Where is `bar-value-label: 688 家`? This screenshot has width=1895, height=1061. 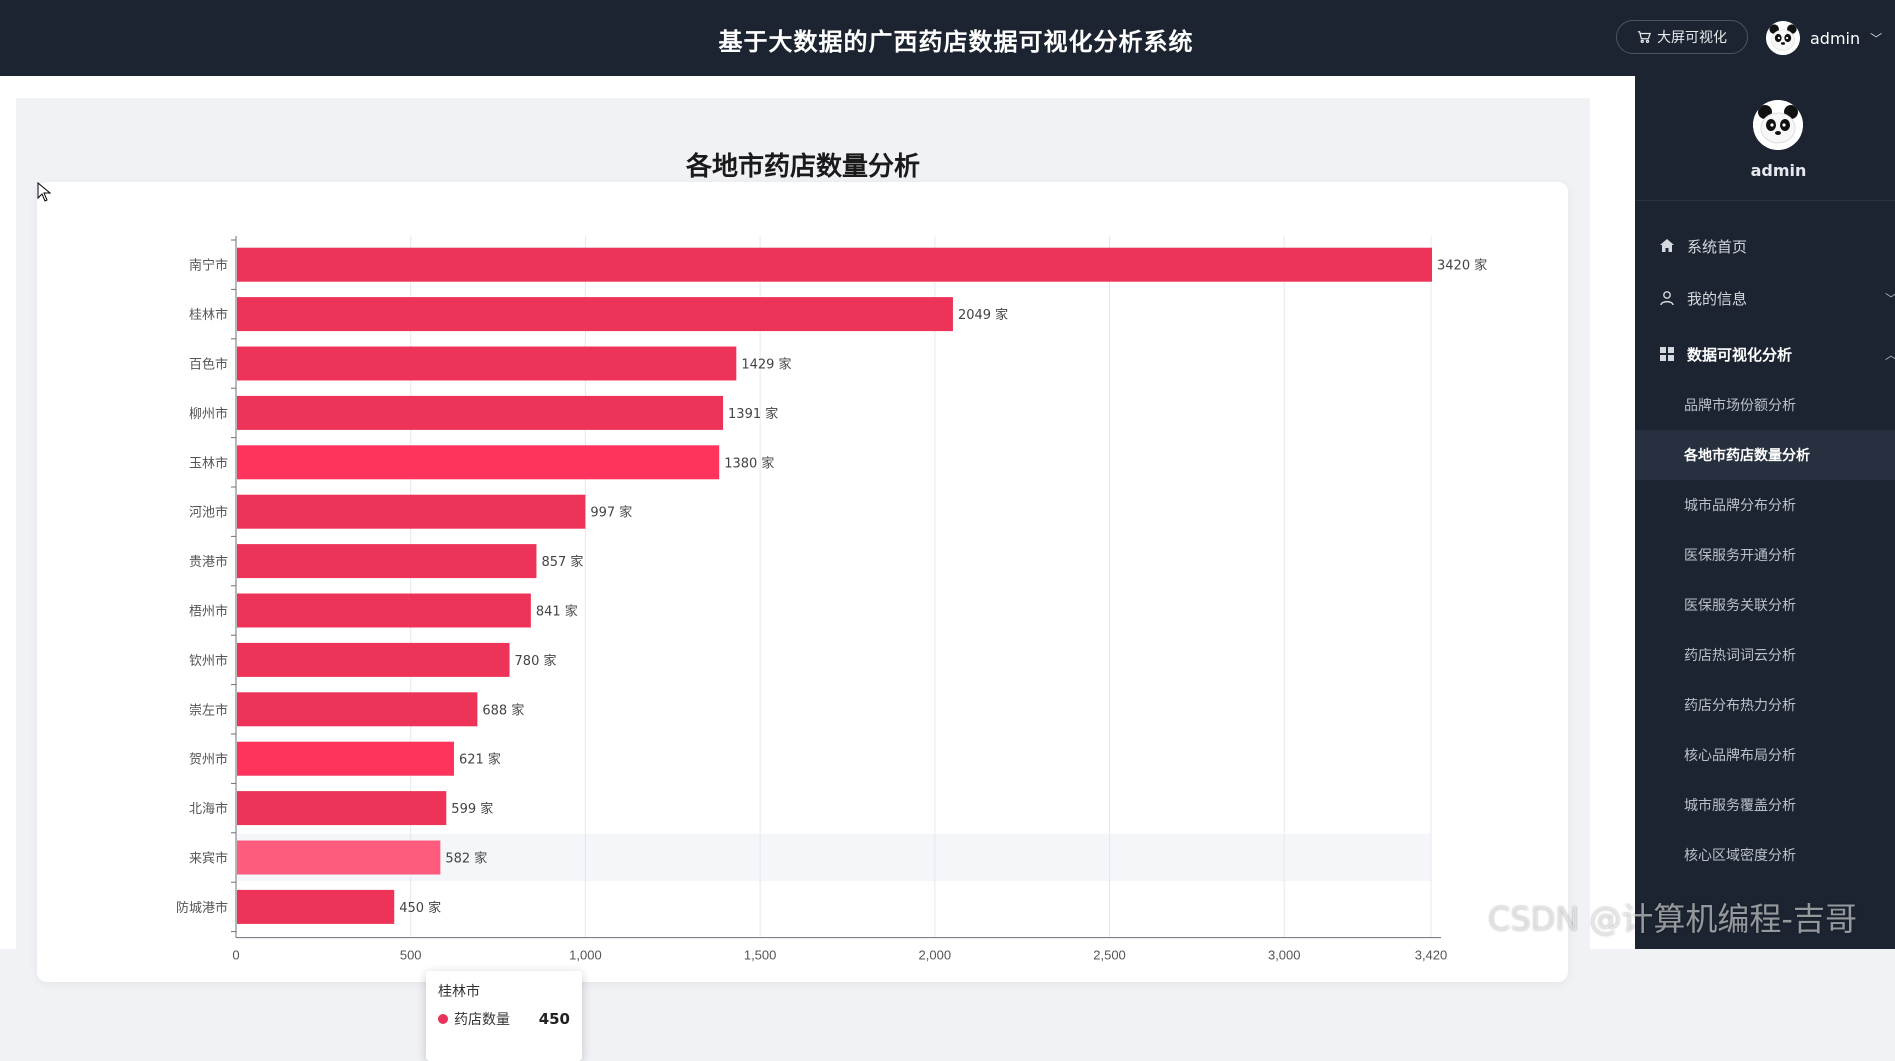
bar-value-label: 688 家 is located at coordinates (503, 710).